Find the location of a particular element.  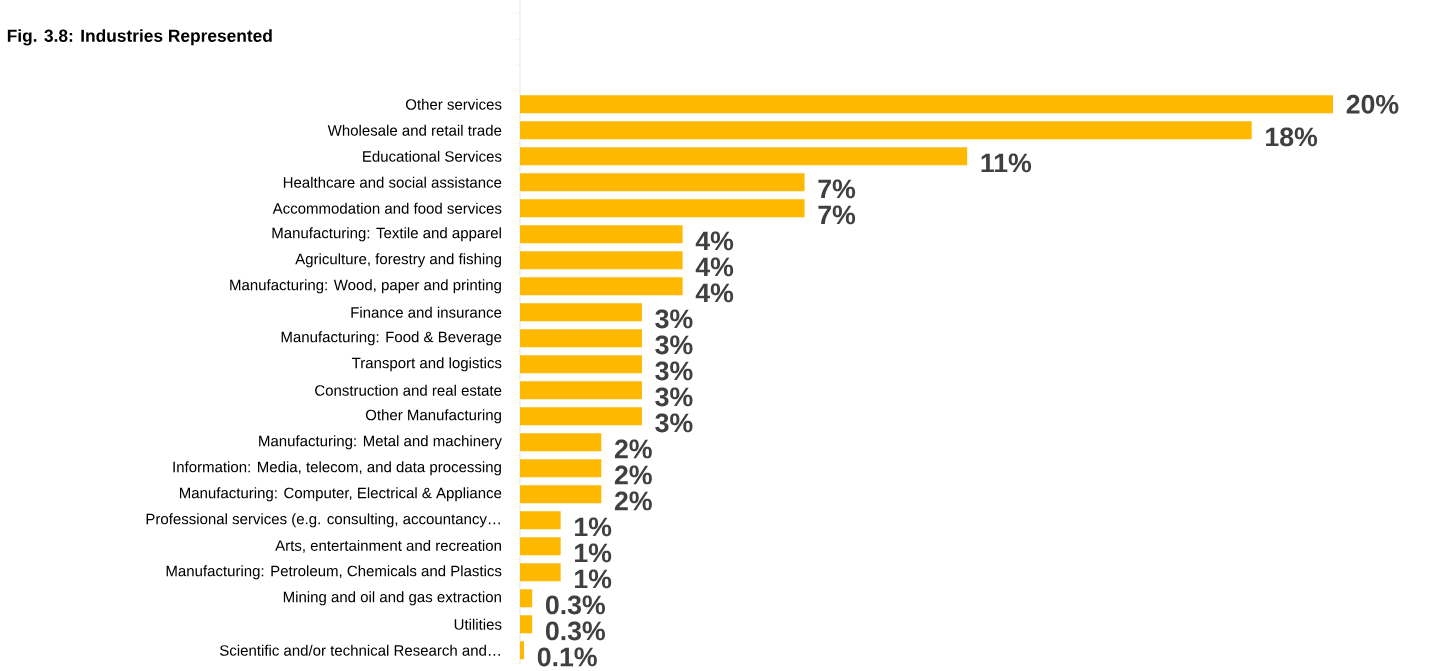

y-tick-label: Transport and logistics is located at coordinates (426, 364).